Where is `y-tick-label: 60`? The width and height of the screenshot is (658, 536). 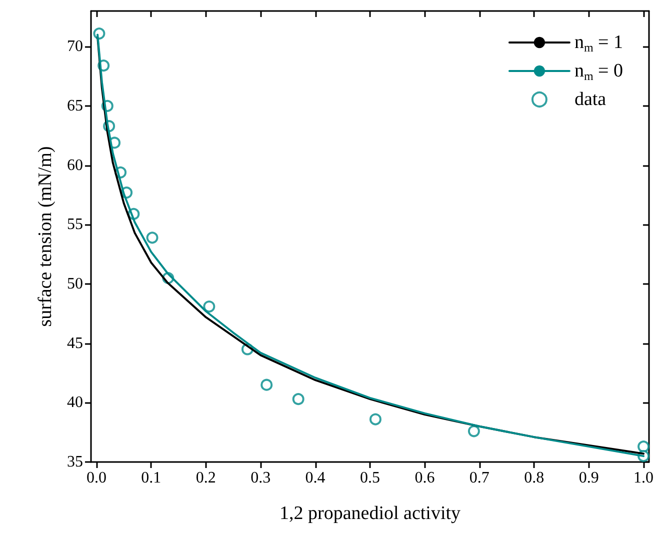
y-tick-label: 60 is located at coordinates (75, 165).